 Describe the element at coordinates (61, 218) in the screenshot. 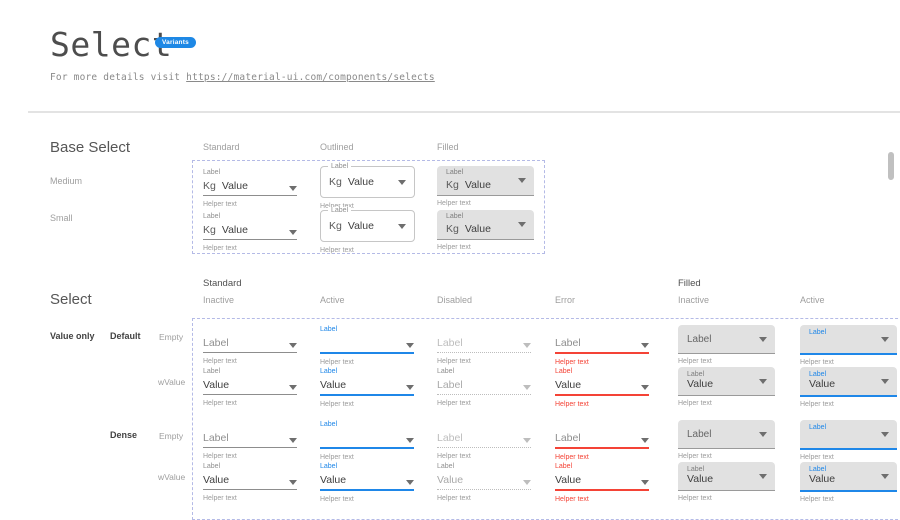

I see `row-label-small: Small` at that location.